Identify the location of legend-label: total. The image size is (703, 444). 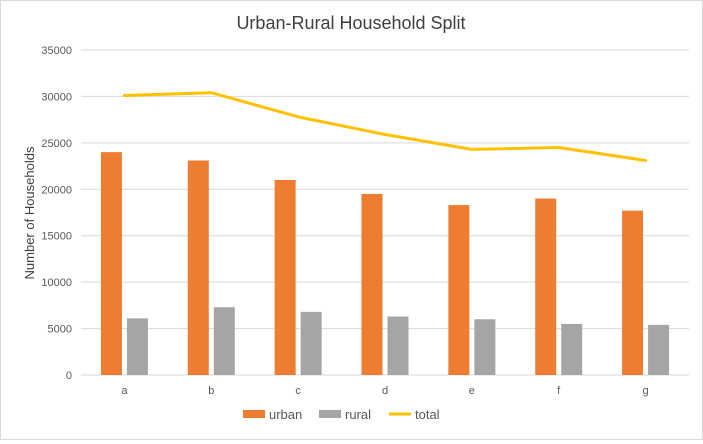
(427, 414).